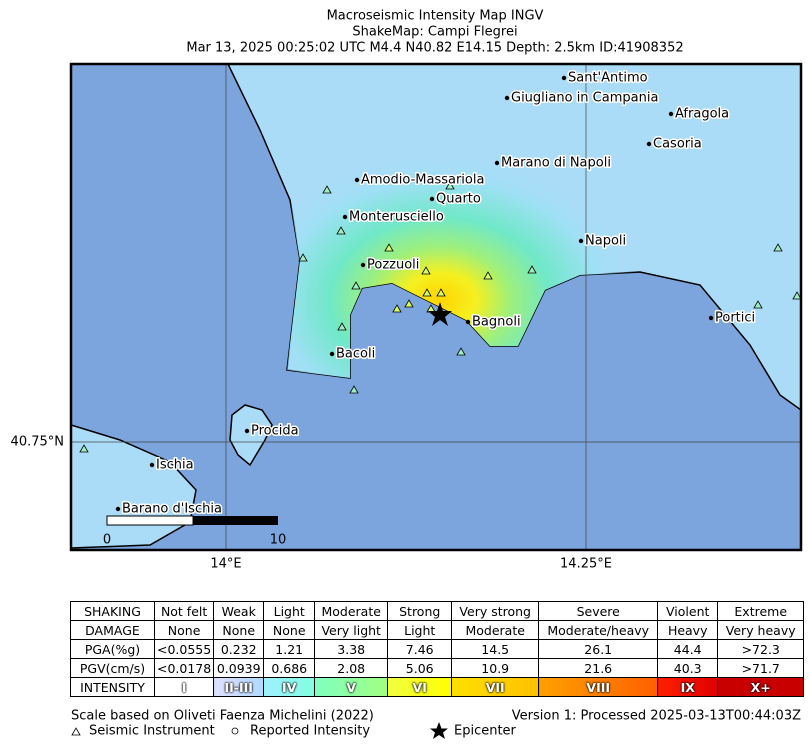 The image size is (810, 756). I want to click on table-cell: Severe, so click(598, 611).